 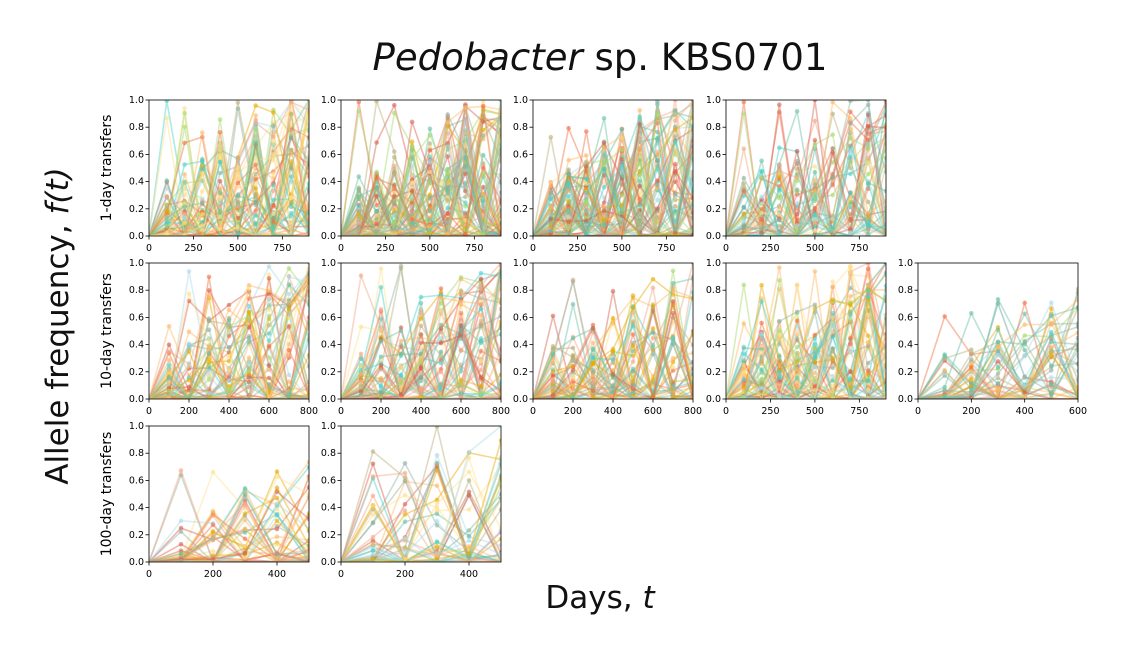 I want to click on x-tick-label: 600, so click(x=1078, y=411).